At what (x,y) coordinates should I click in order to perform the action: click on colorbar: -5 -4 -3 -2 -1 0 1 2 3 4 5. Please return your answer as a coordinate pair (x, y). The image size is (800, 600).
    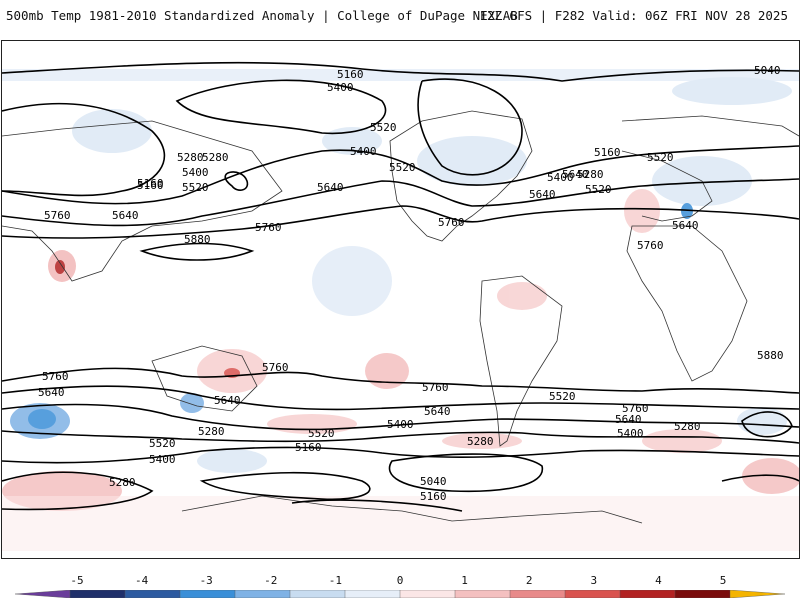
    Looking at the image, I should click on (400, 585).